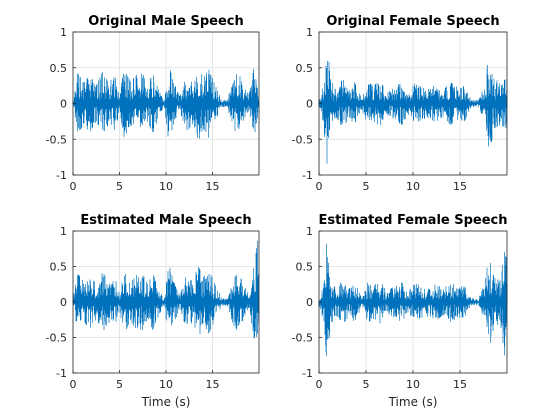 This screenshot has height=420, width=560. I want to click on subplot-title: Estimated Female Speech, so click(412, 220).